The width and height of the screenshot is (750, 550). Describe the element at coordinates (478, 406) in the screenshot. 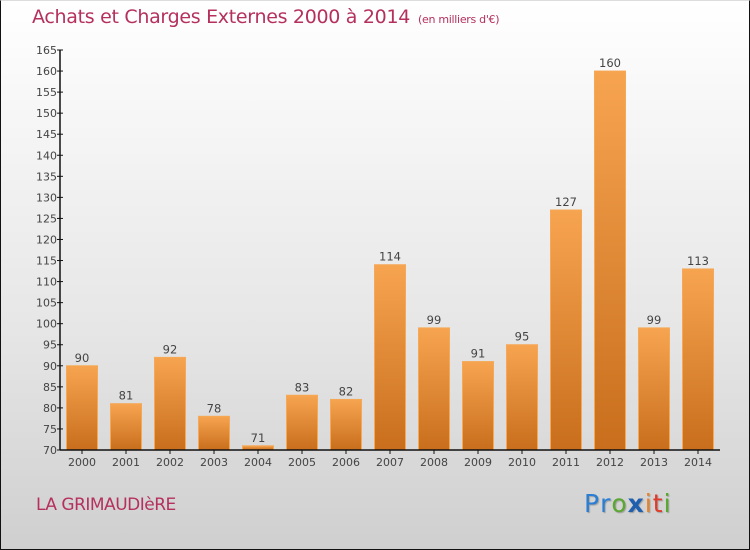

I see `bar-2009` at that location.